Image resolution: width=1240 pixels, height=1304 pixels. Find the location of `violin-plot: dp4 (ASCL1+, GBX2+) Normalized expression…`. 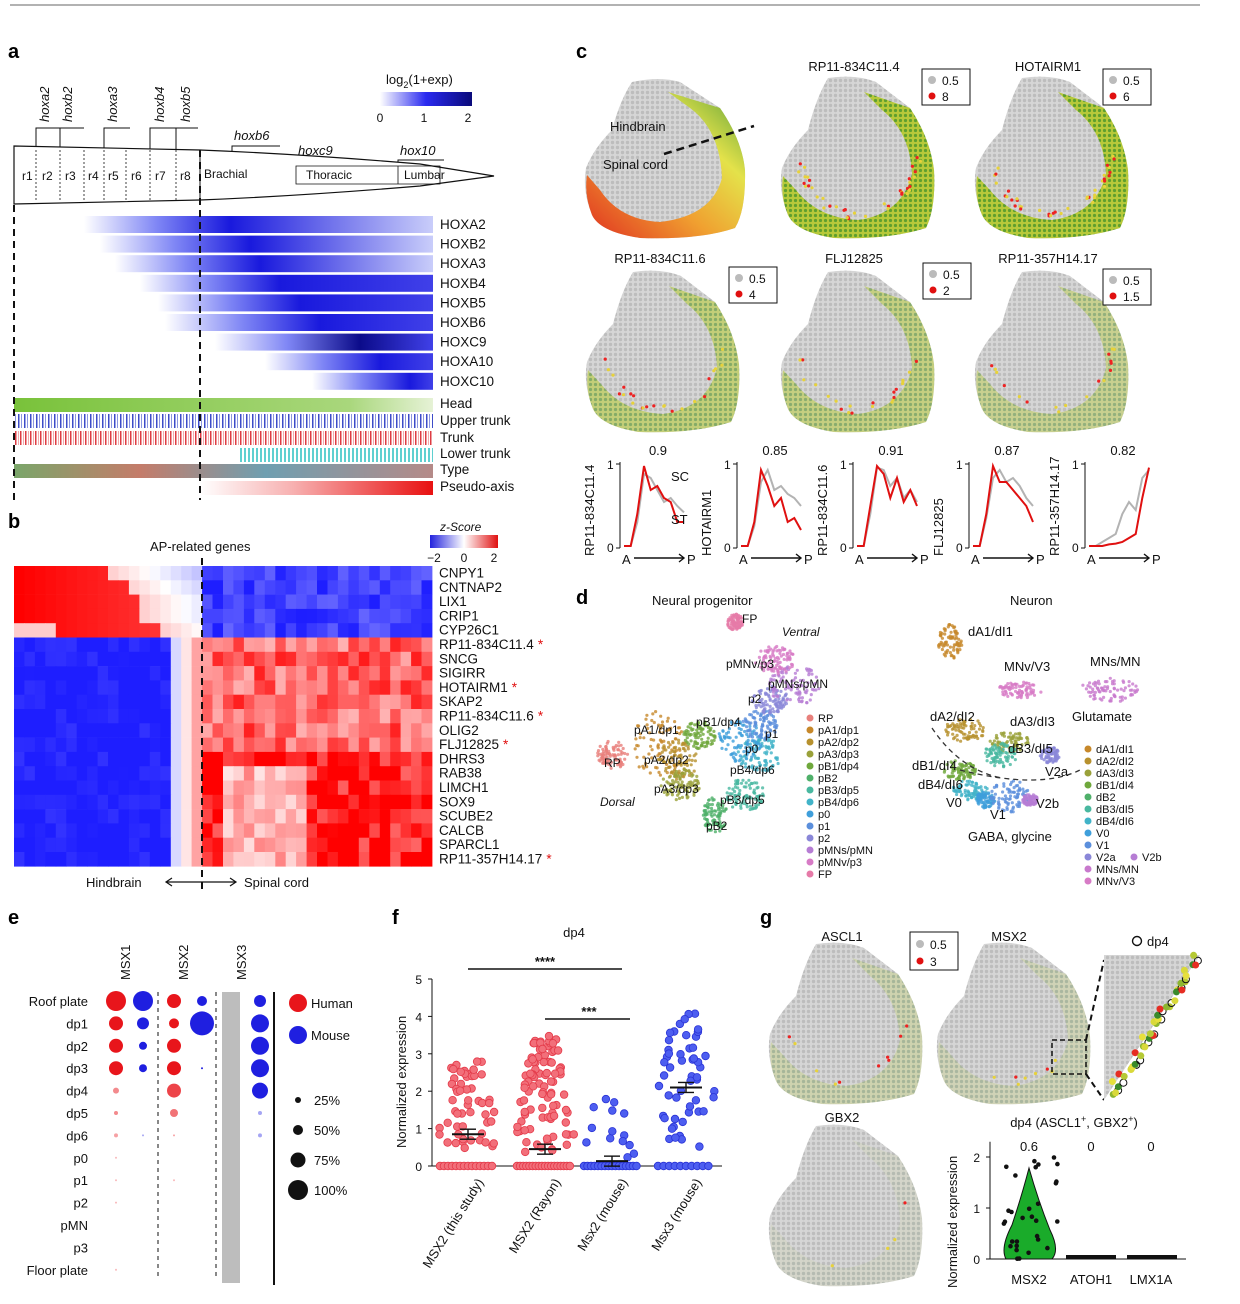

violin-plot: dp4 (ASCL1+, GBX2+) Normalized expression… is located at coordinates (1065, 1201).